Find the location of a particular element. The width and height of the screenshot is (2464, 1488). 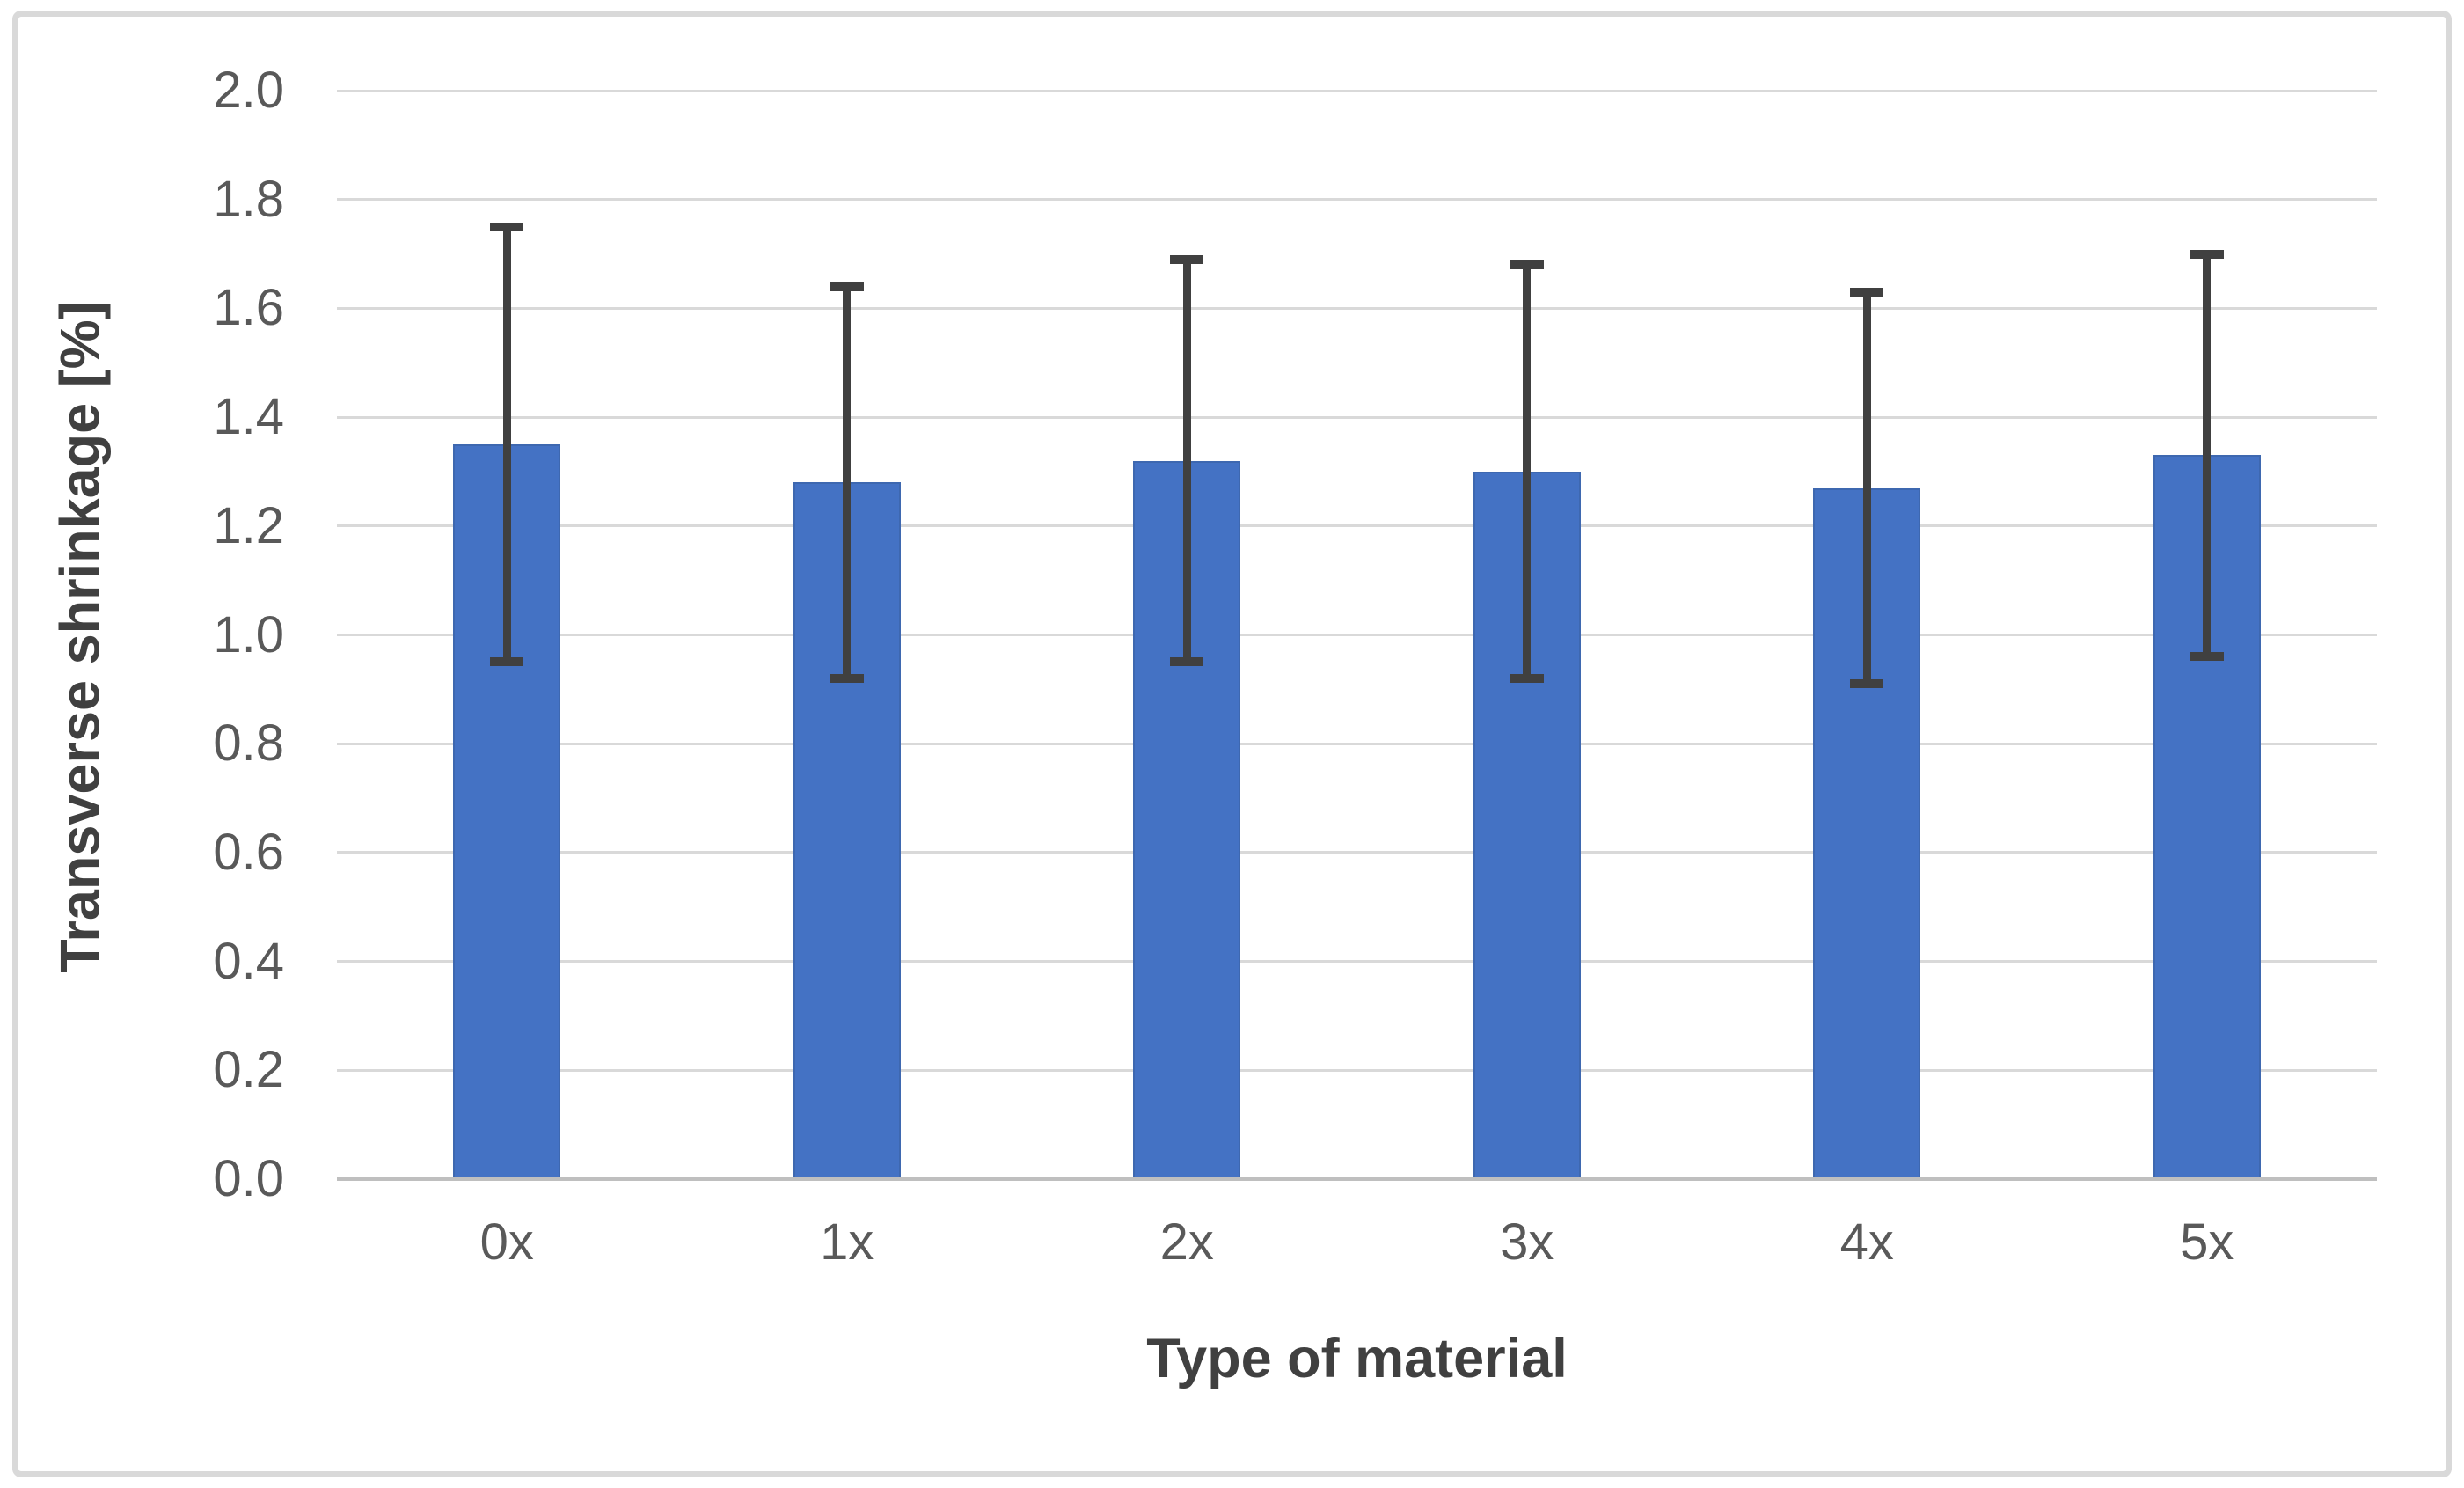

y-tick-label: 1.0 is located at coordinates (248, 634).